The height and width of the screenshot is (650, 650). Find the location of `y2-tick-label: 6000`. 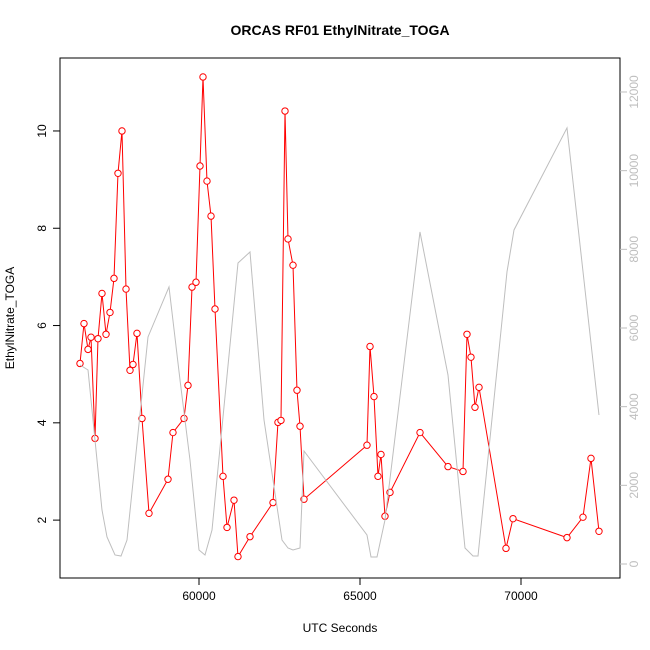

y2-tick-label: 6000 is located at coordinates (634, 327).